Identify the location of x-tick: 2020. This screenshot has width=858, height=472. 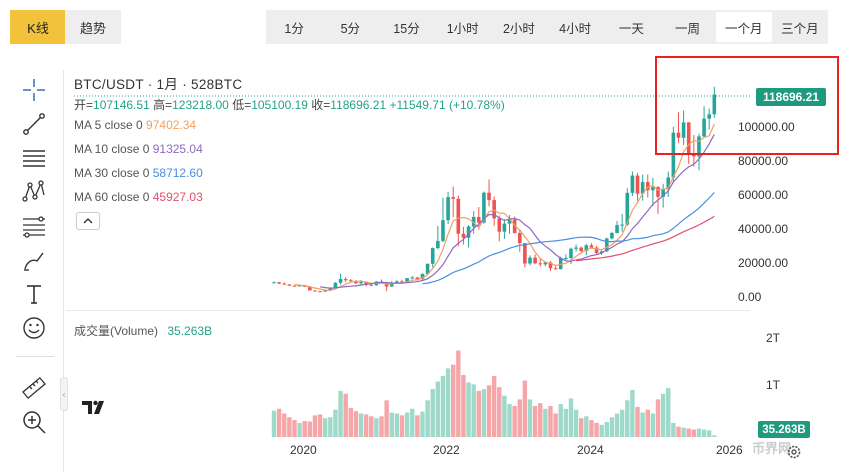
(303, 450).